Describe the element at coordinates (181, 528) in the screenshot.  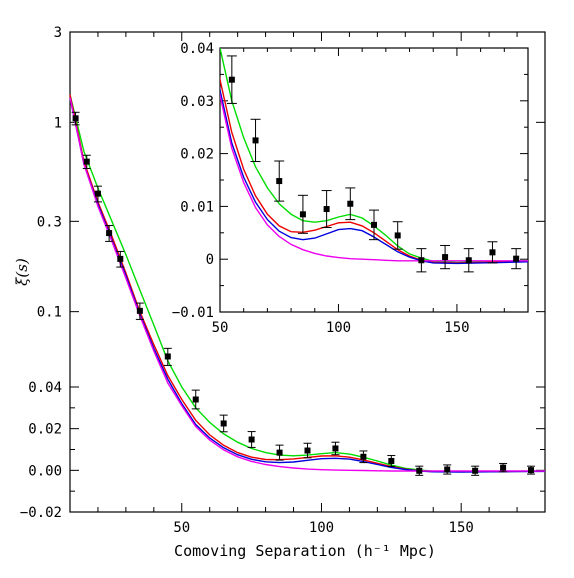
I see `main-x-tick-label: 50` at that location.